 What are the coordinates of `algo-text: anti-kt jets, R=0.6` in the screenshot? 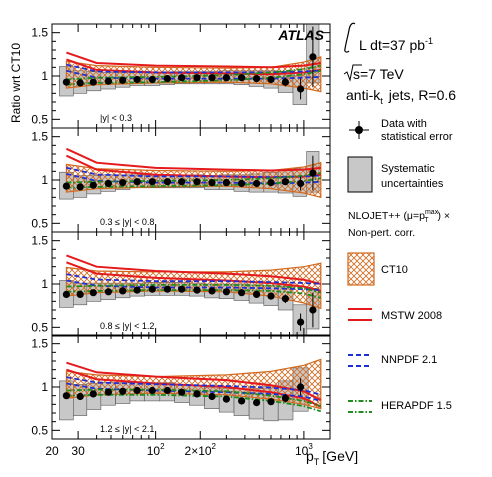 It's located at (401, 96).